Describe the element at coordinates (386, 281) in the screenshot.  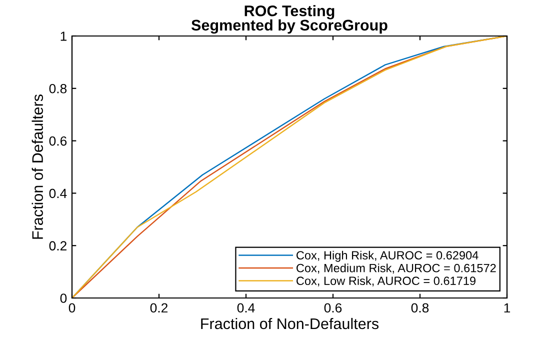
I see `legend-label: Cox, Low Risk, AUROC = 0.61719` at that location.